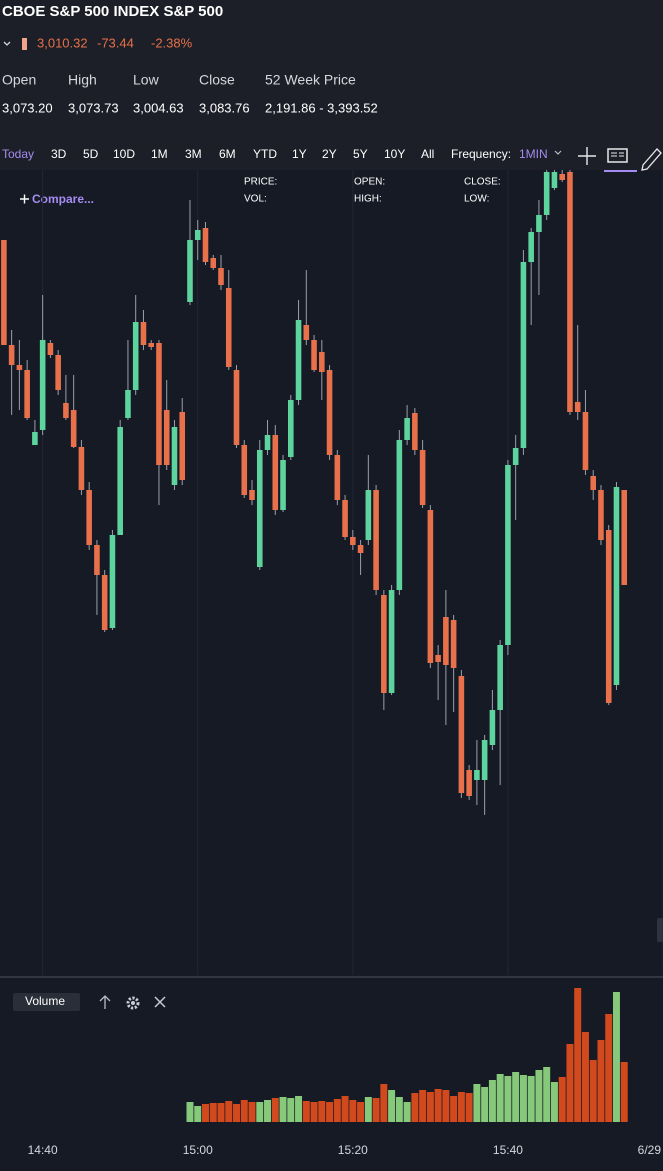 This screenshot has width=663, height=1171. What do you see at coordinates (124, 154) in the screenshot?
I see `range-button: 10D` at bounding box center [124, 154].